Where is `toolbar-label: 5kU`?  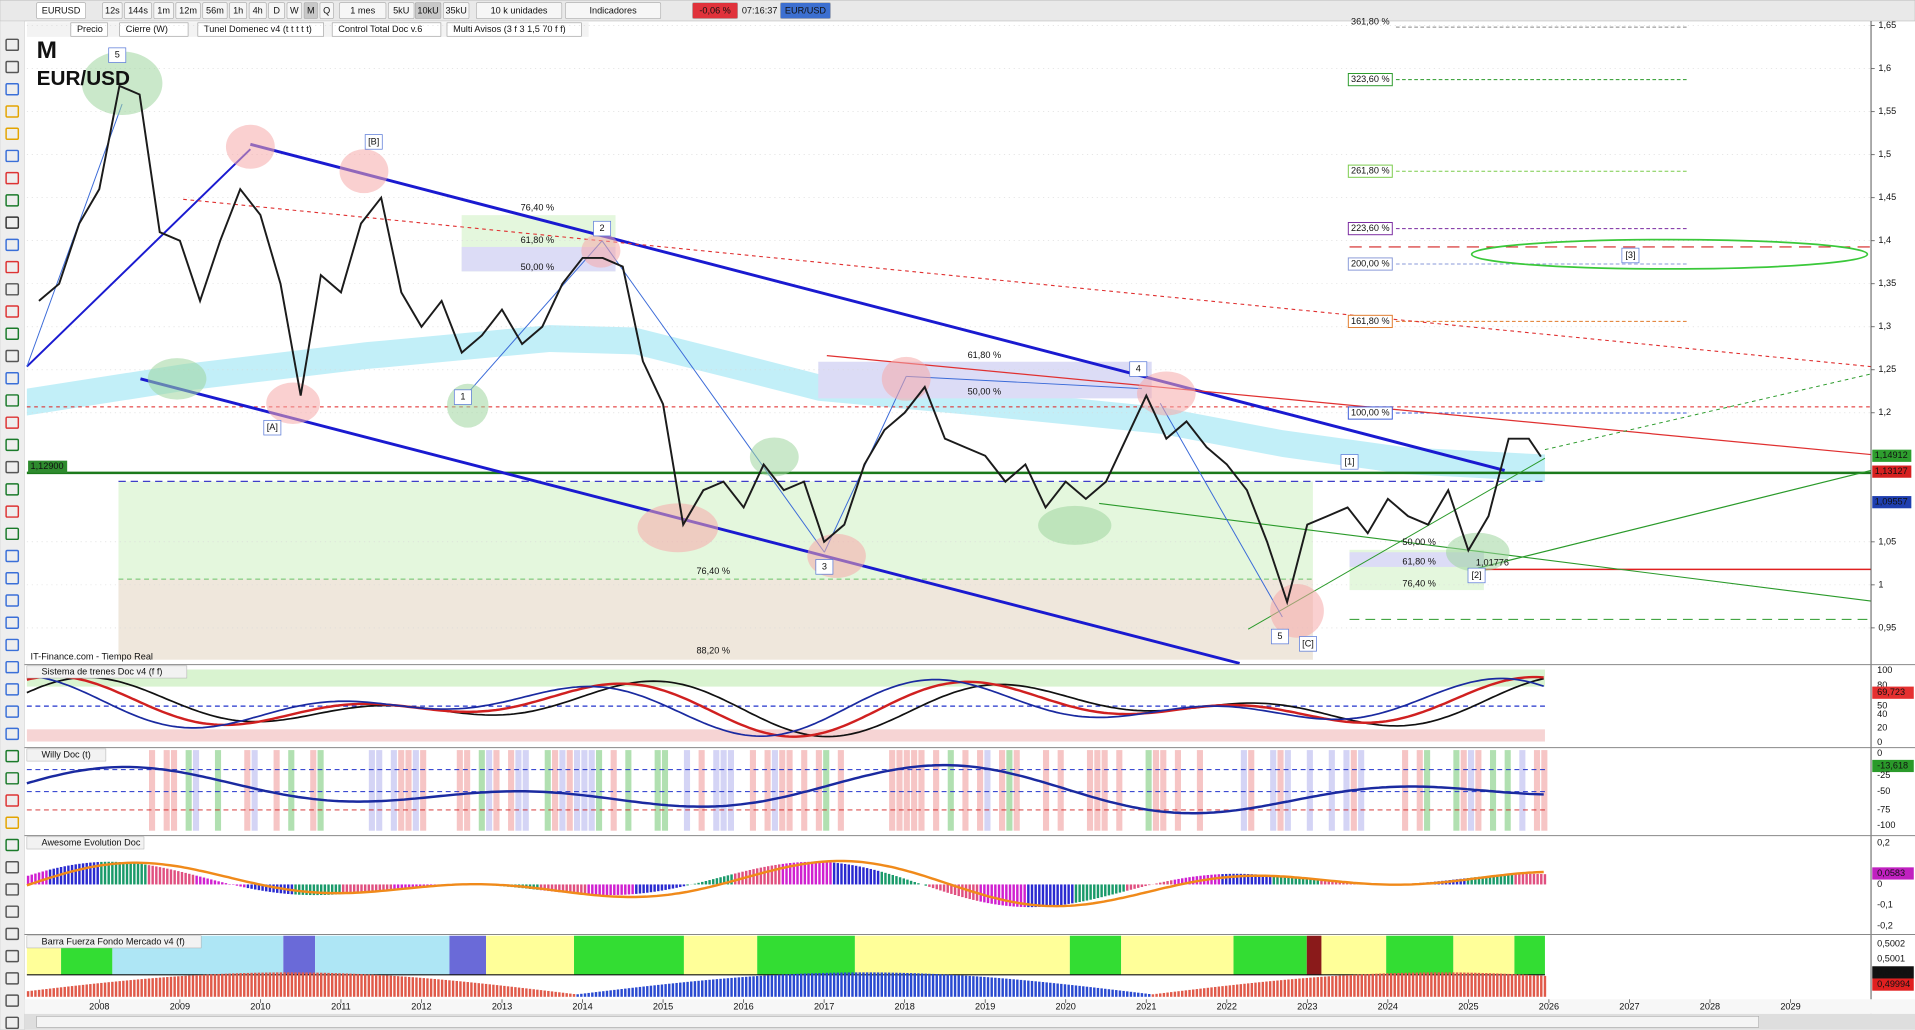 toolbar-label: 5kU is located at coordinates (401, 11).